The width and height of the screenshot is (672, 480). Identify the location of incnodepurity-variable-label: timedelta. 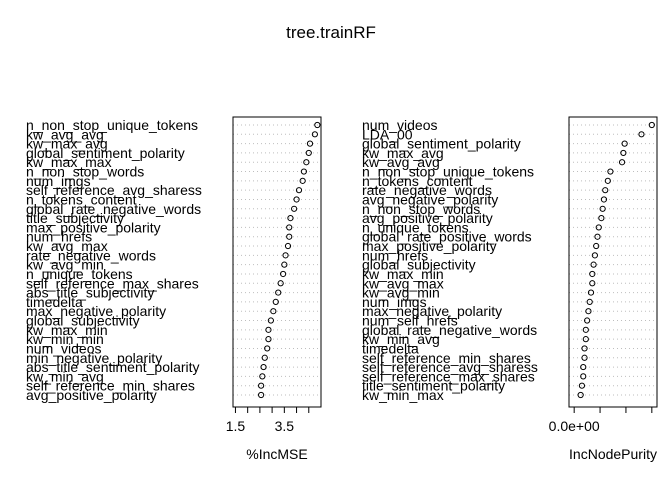
(390, 348).